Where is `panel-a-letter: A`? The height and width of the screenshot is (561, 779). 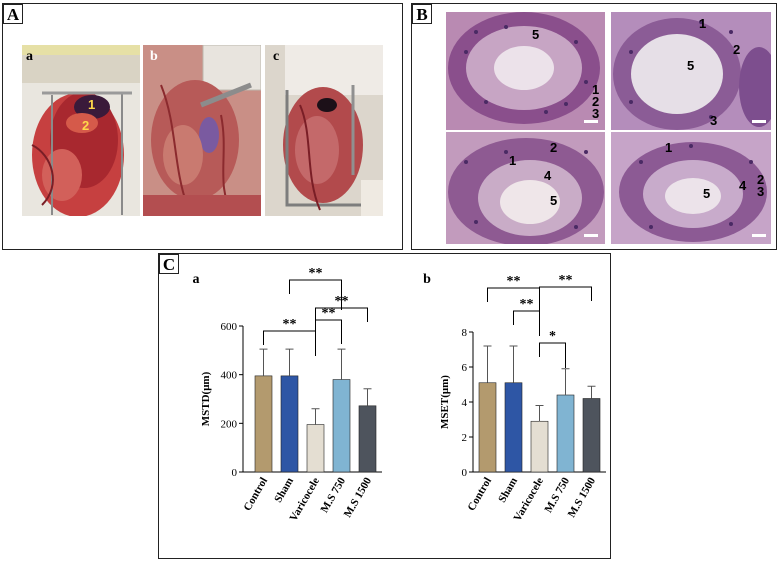
panel-a-letter: A is located at coordinates (13, 14).